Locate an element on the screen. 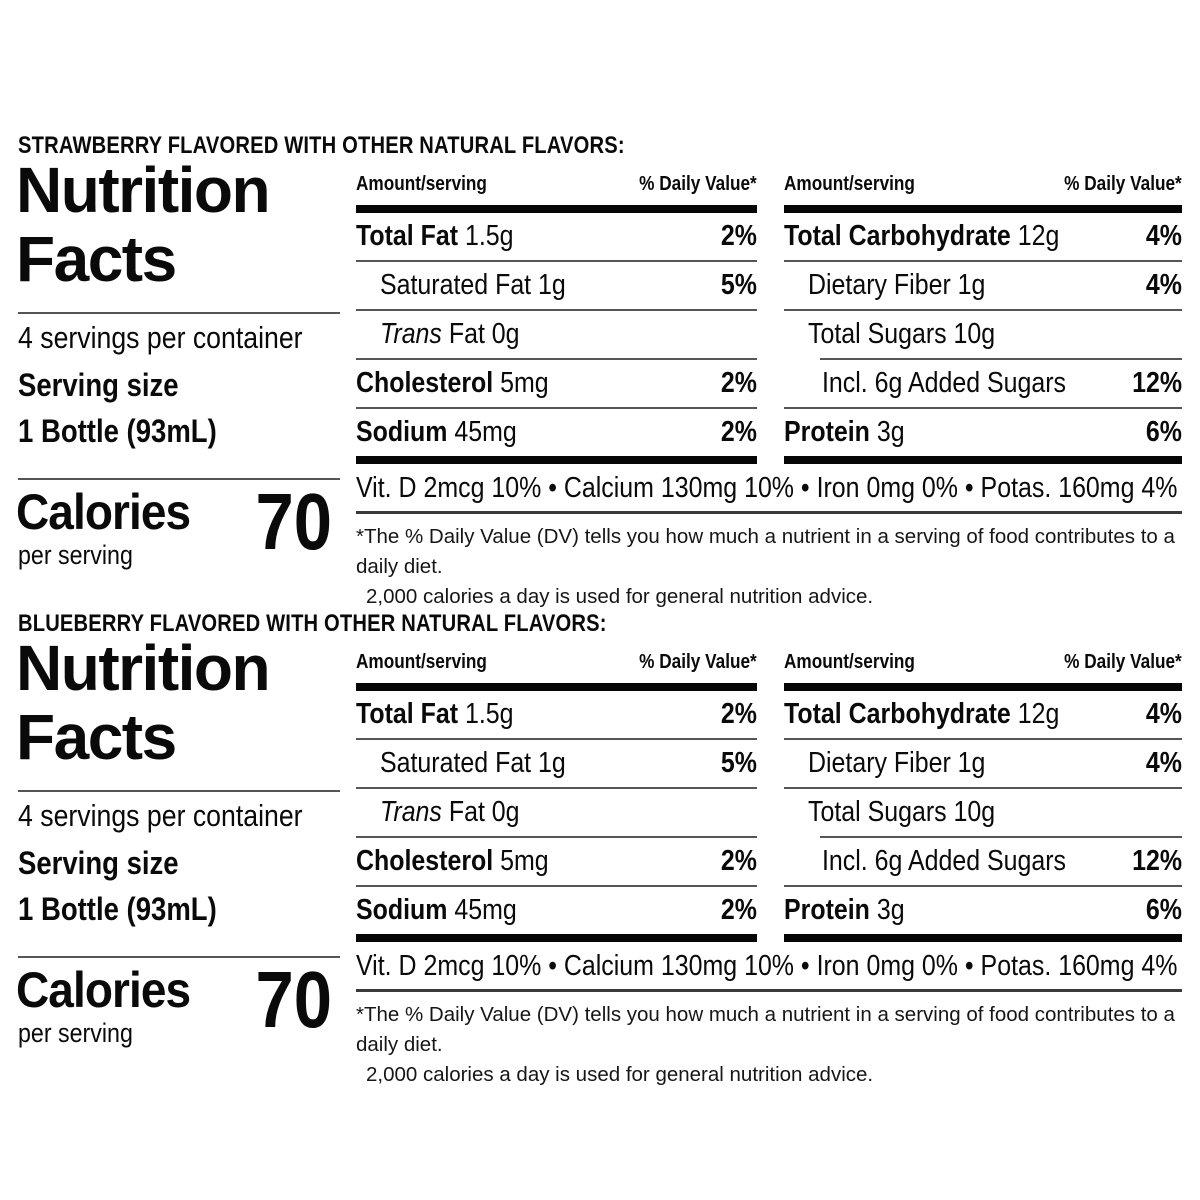 The width and height of the screenshot is (1200, 1200). nutrient-name-part: Fat 0g is located at coordinates (480, 812).